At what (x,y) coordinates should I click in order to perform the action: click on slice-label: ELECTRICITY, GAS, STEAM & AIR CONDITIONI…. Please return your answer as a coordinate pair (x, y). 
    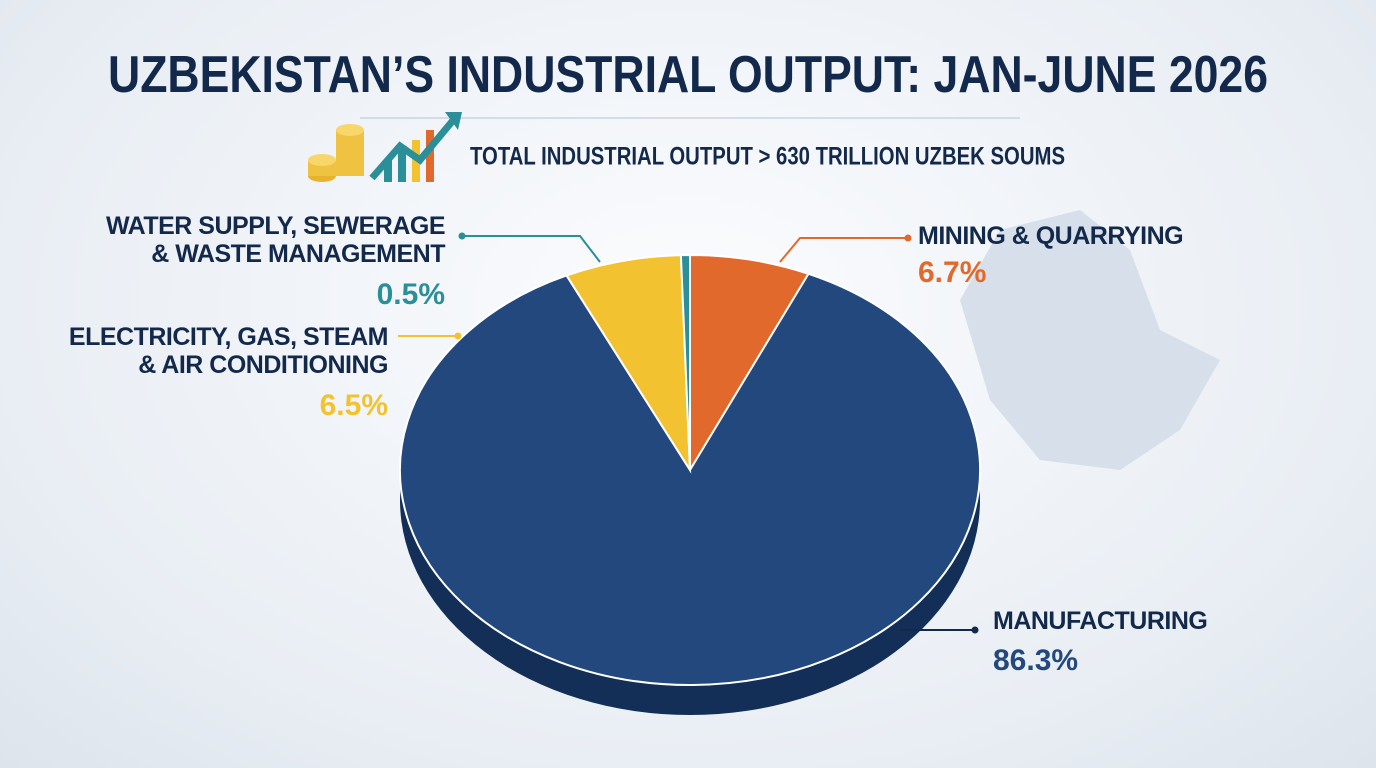
    Looking at the image, I should click on (228, 351).